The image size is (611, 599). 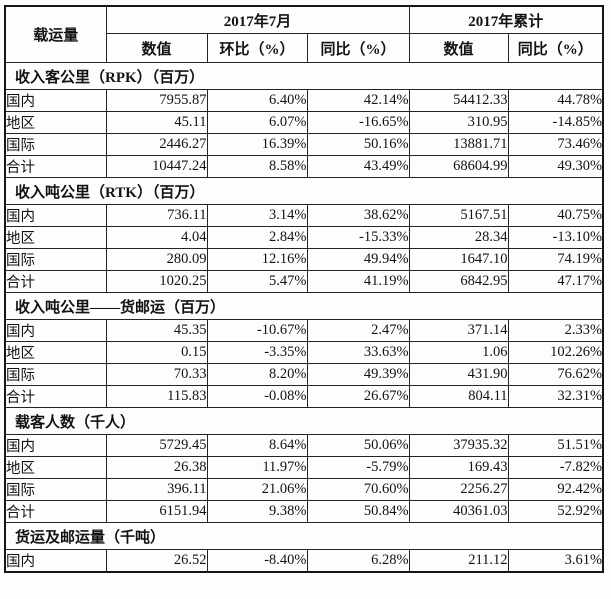 What do you see at coordinates (257, 48) in the screenshot?
I see `july-mom-header: 环比（%）` at bounding box center [257, 48].